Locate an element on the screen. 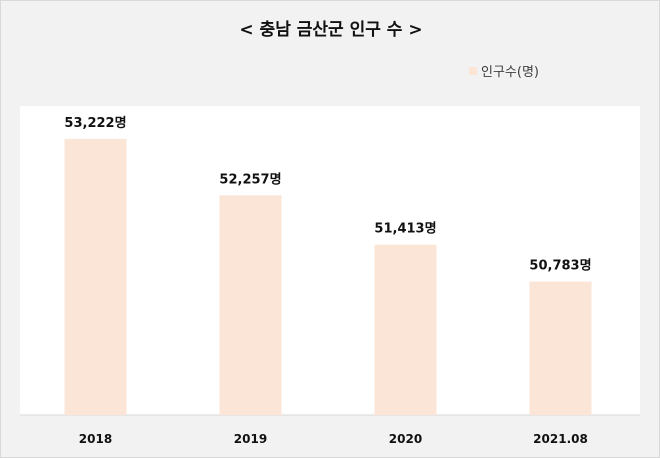 The width and height of the screenshot is (660, 458). chart-legend: 인구수(명) is located at coordinates (504, 70).